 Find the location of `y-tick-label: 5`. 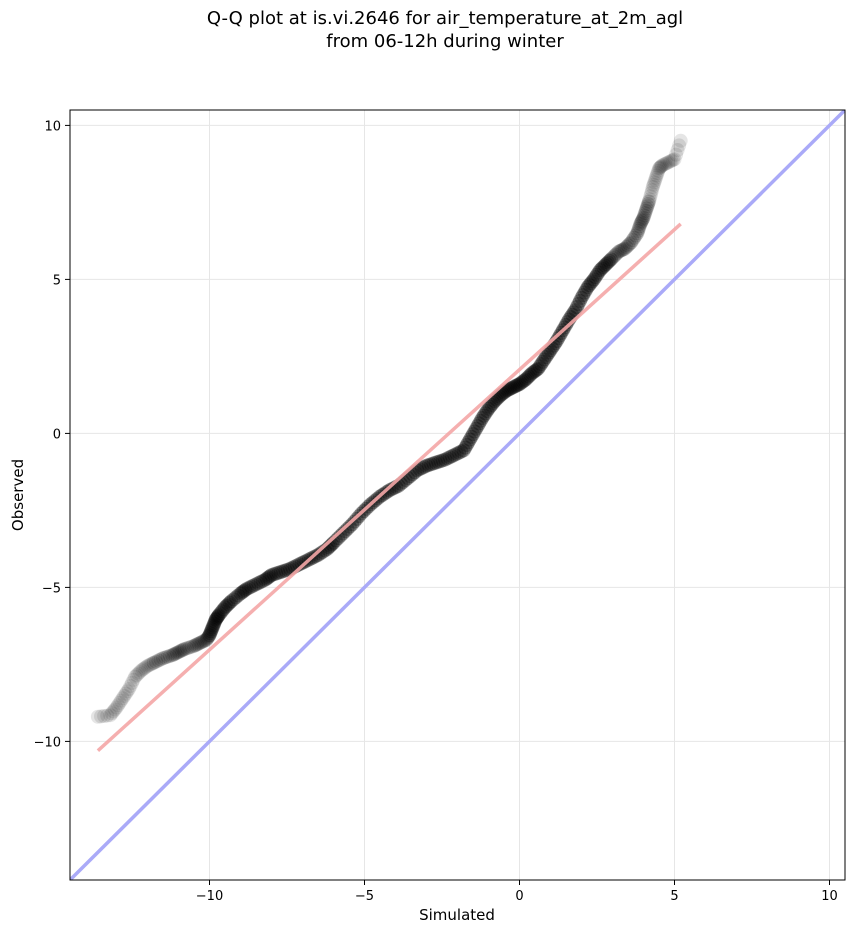

y-tick-label: 5 is located at coordinates (57, 280).